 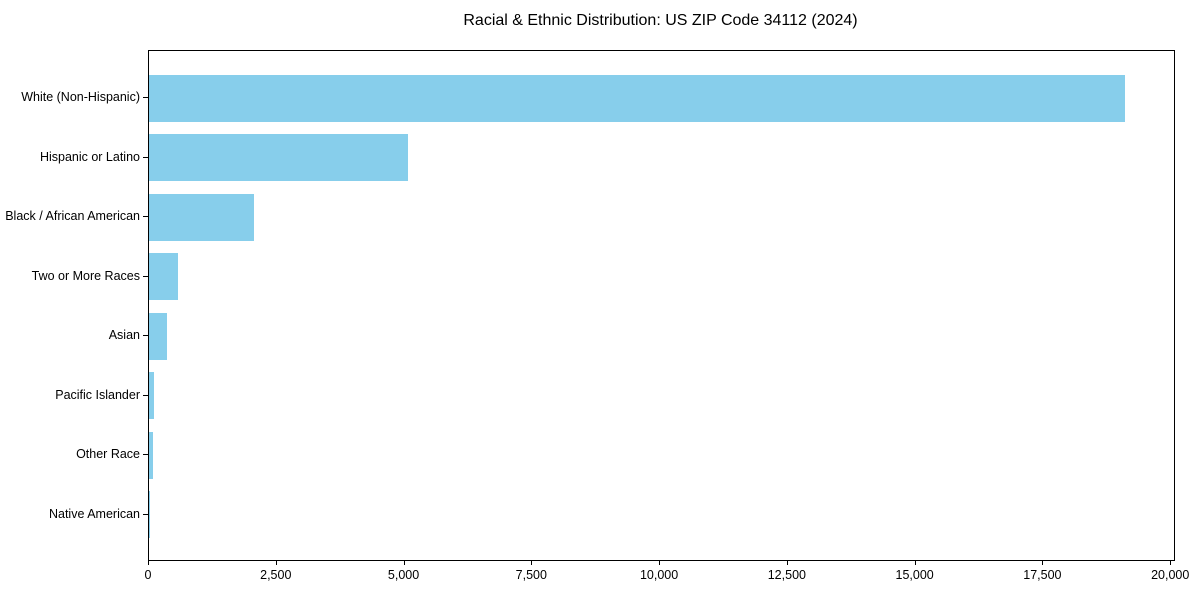 I want to click on y-axis-label: Hispanic or Latino, so click(x=89, y=156).